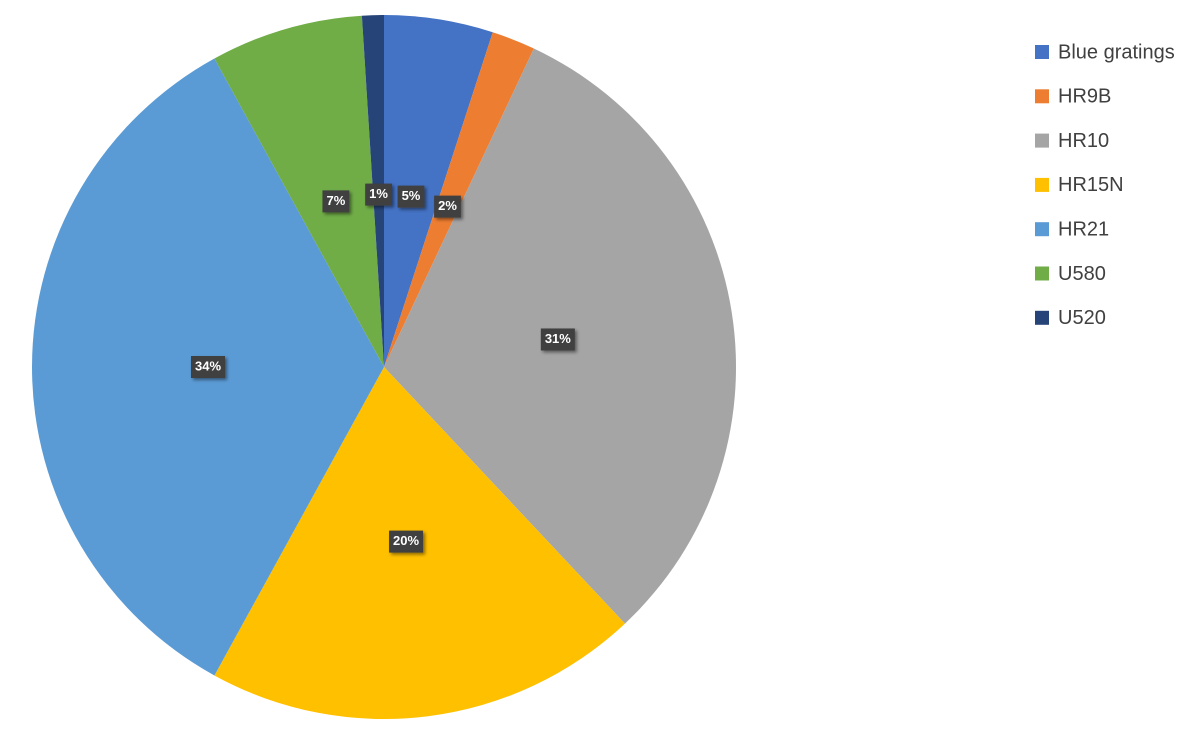 The image size is (1200, 735). I want to click on data-label: 7%, so click(336, 201).